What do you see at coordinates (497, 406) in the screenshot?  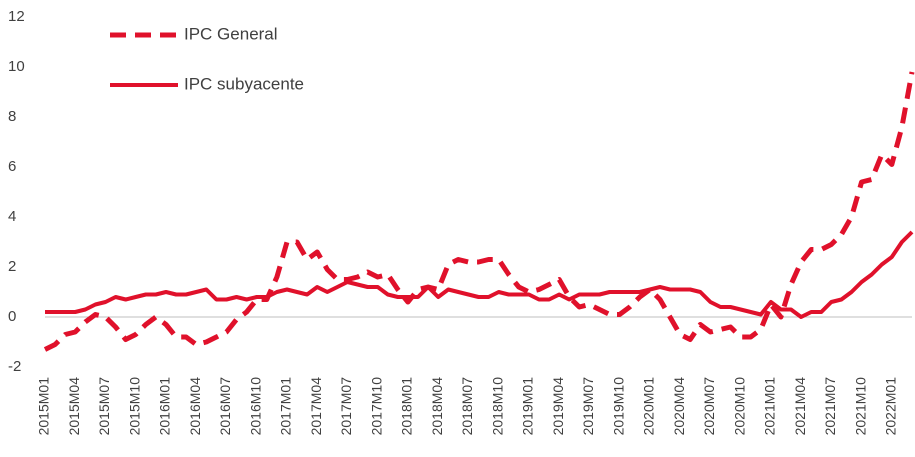 I see `x-tick-label: 2018M10` at bounding box center [497, 406].